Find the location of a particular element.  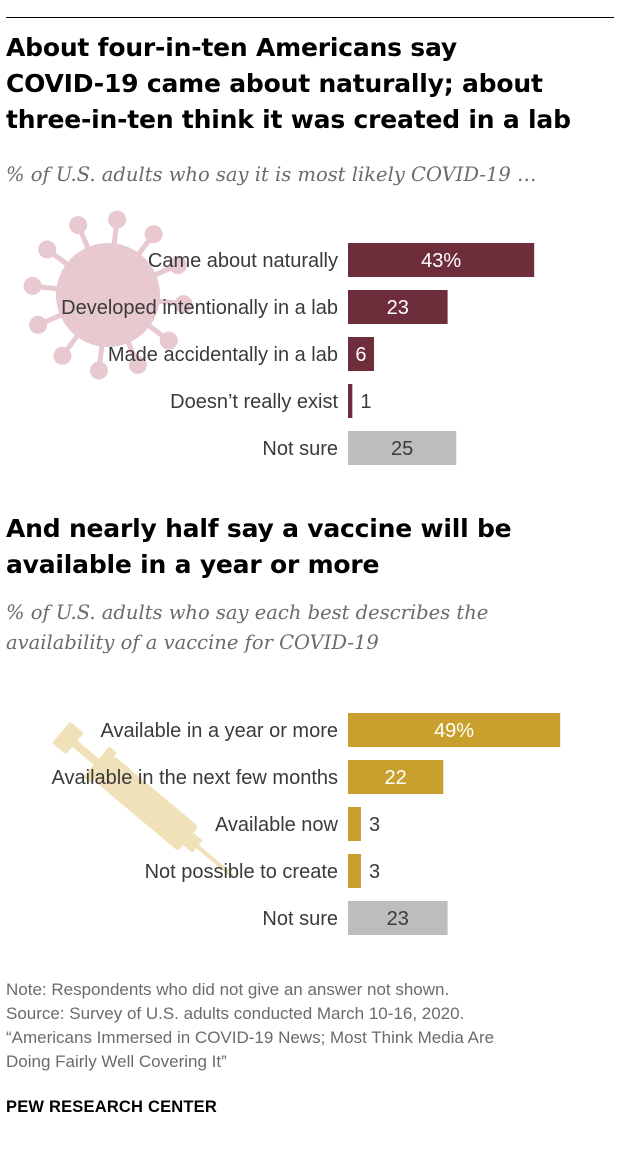

chart2-category-label: Available now is located at coordinates (277, 825).